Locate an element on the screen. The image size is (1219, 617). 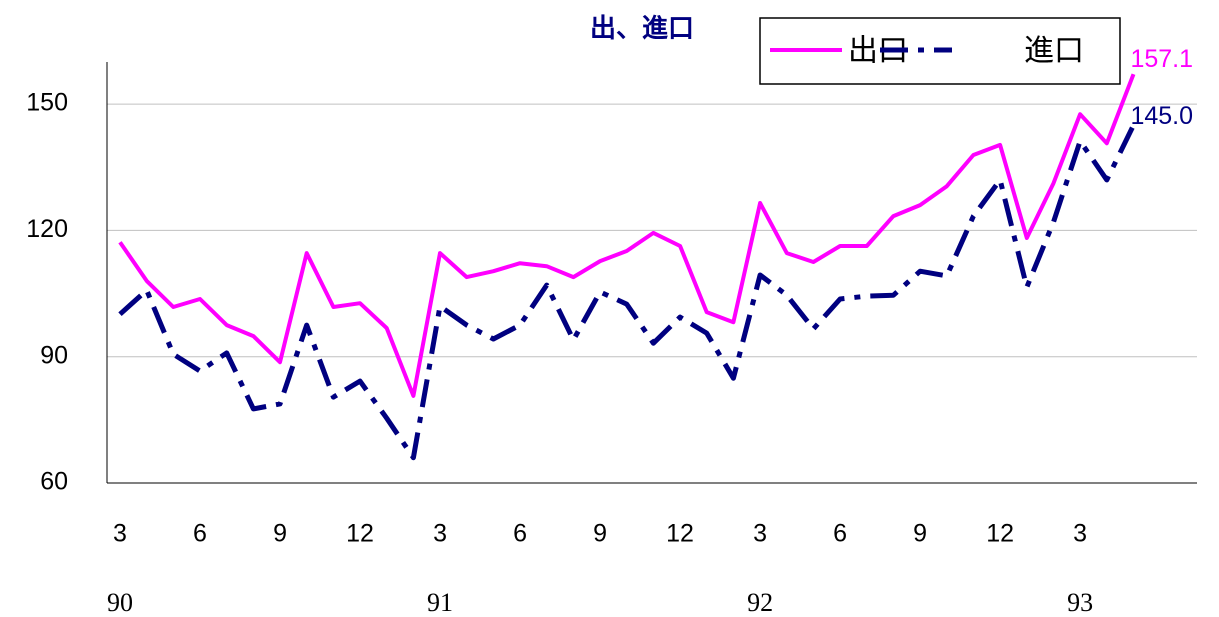
year-label: 90 is located at coordinates (120, 602).